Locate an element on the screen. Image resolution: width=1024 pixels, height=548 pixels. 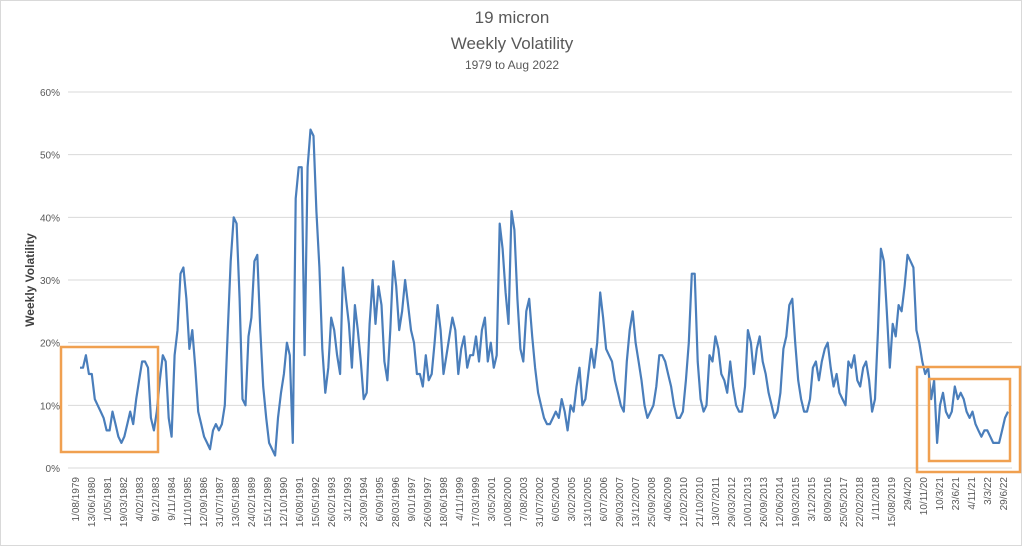
x-tick-label: 29/03/2012 is located at coordinates (732, 502).